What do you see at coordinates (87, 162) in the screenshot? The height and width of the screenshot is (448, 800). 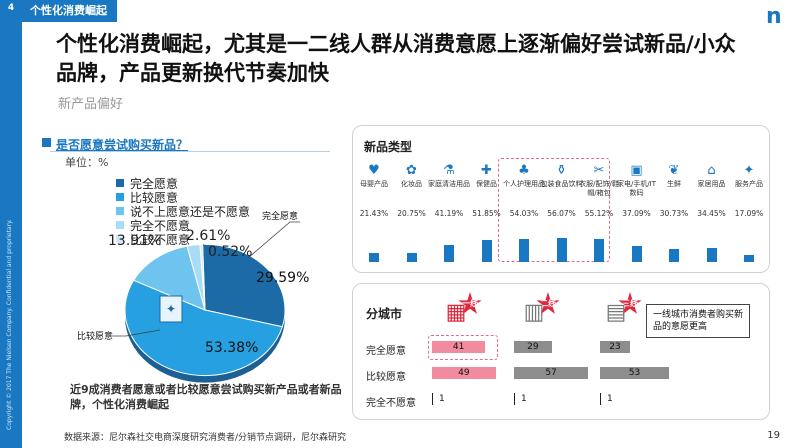 I see `unit-label: 单位：%` at bounding box center [87, 162].